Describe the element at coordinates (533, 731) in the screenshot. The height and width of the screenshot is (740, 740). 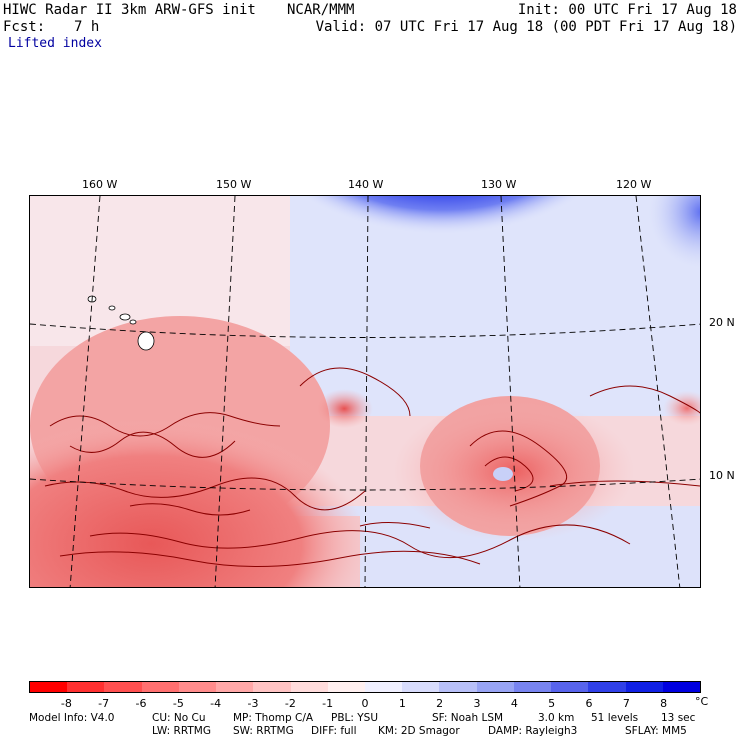
I see `footer-damp: DAMP: Rayleigh3` at that location.